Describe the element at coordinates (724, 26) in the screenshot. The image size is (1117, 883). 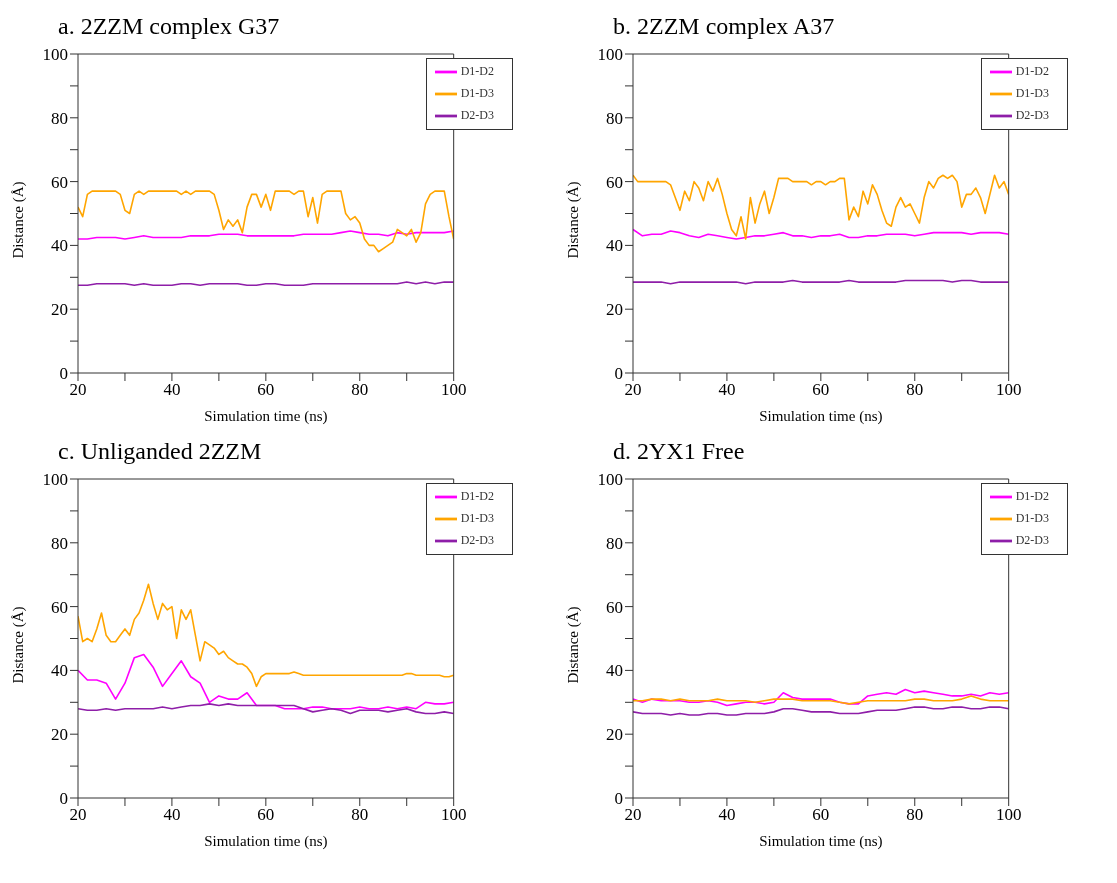
I see `chart-title: b. 2ZZM complex A37` at that location.